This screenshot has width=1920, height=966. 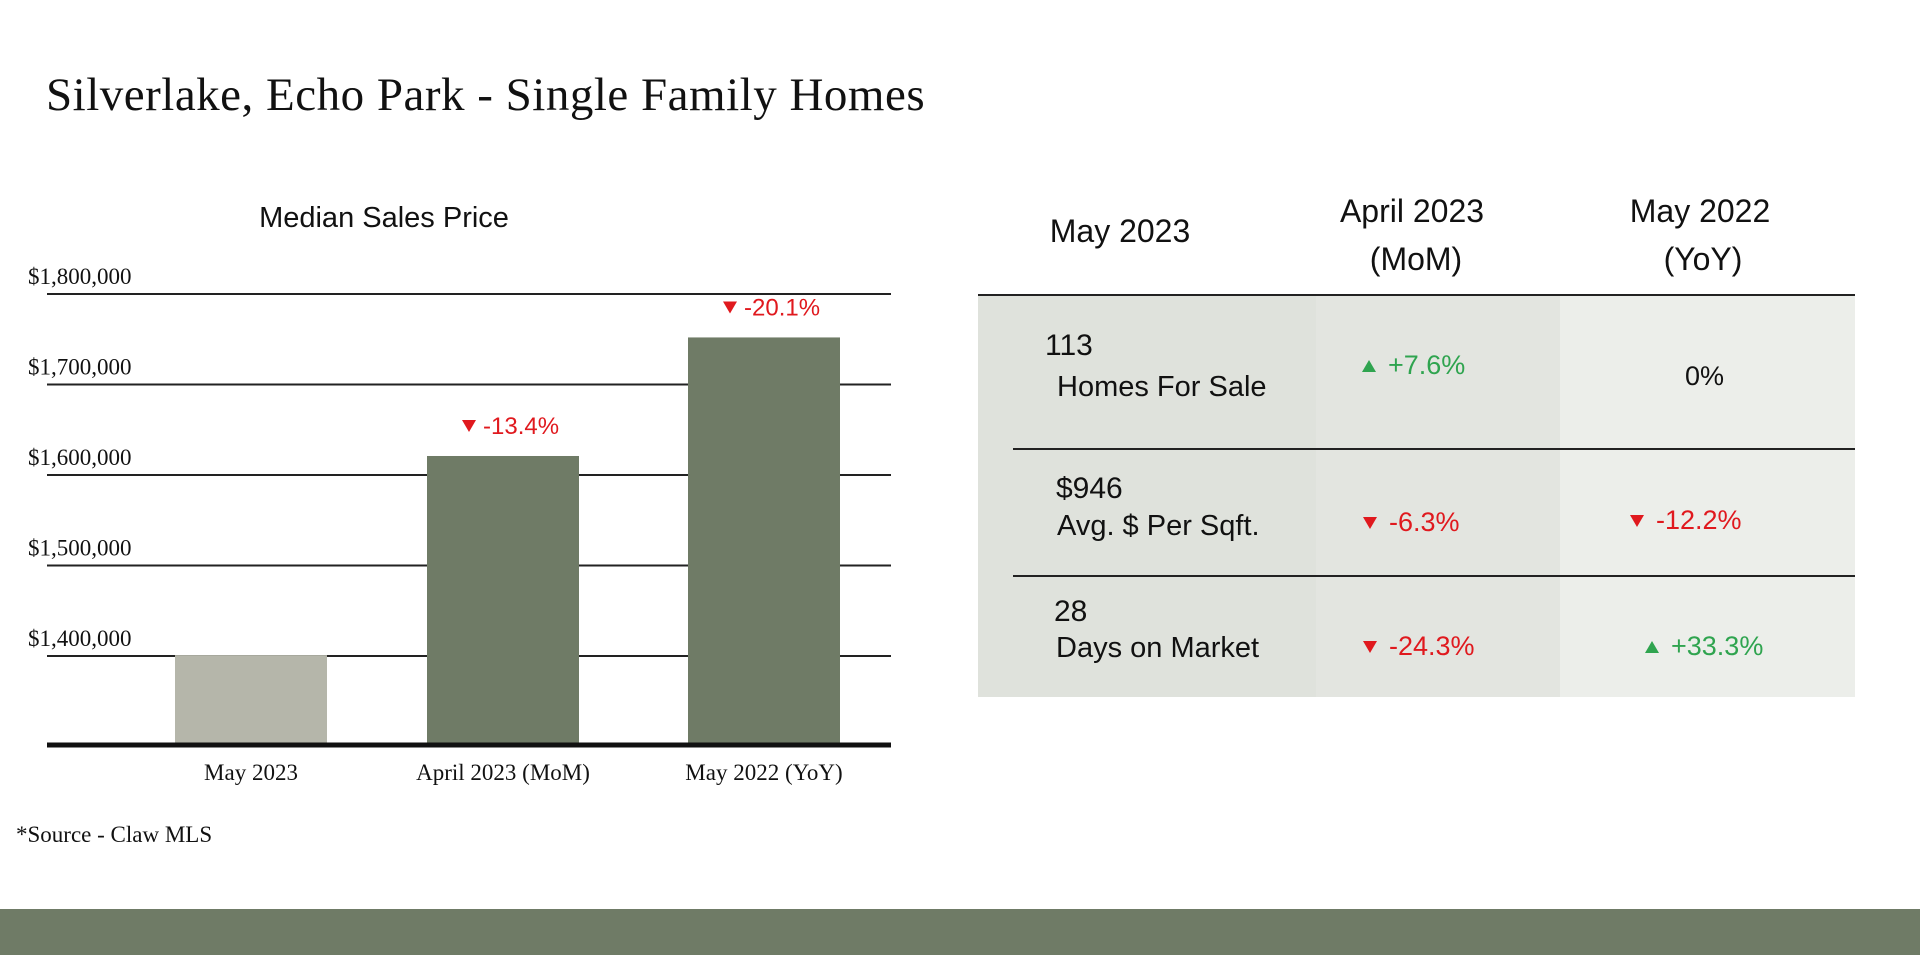 I want to click on days-on-market-yoy: +33.3%, so click(x=1704, y=646).